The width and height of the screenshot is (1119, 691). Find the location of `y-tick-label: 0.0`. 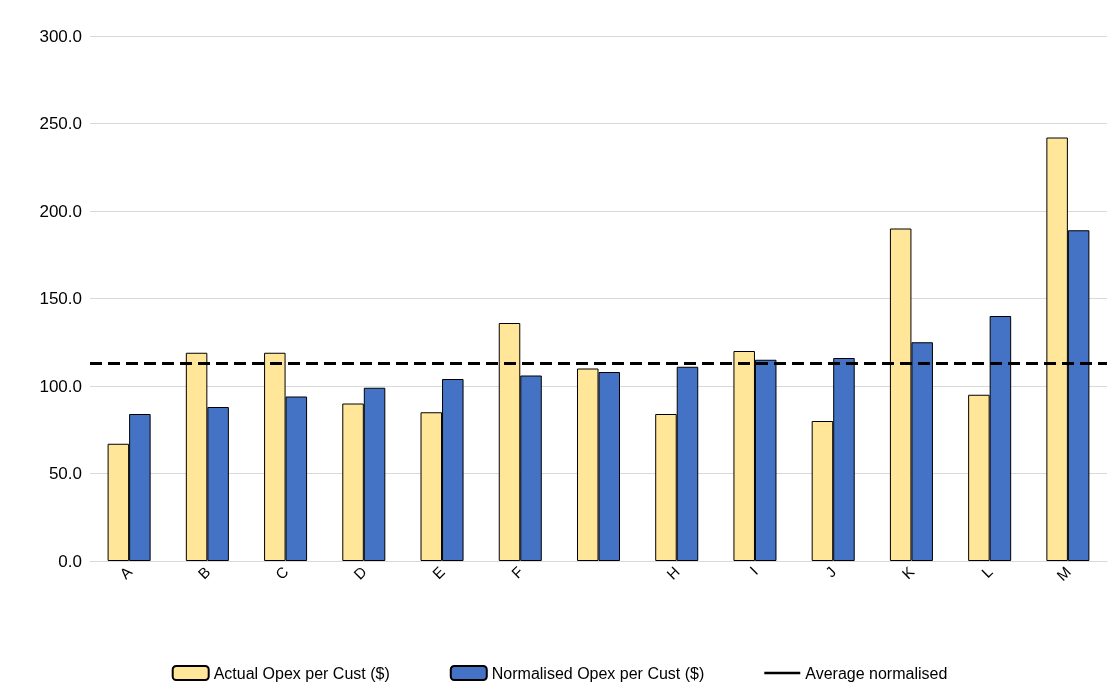

y-tick-label: 0.0 is located at coordinates (70, 561).